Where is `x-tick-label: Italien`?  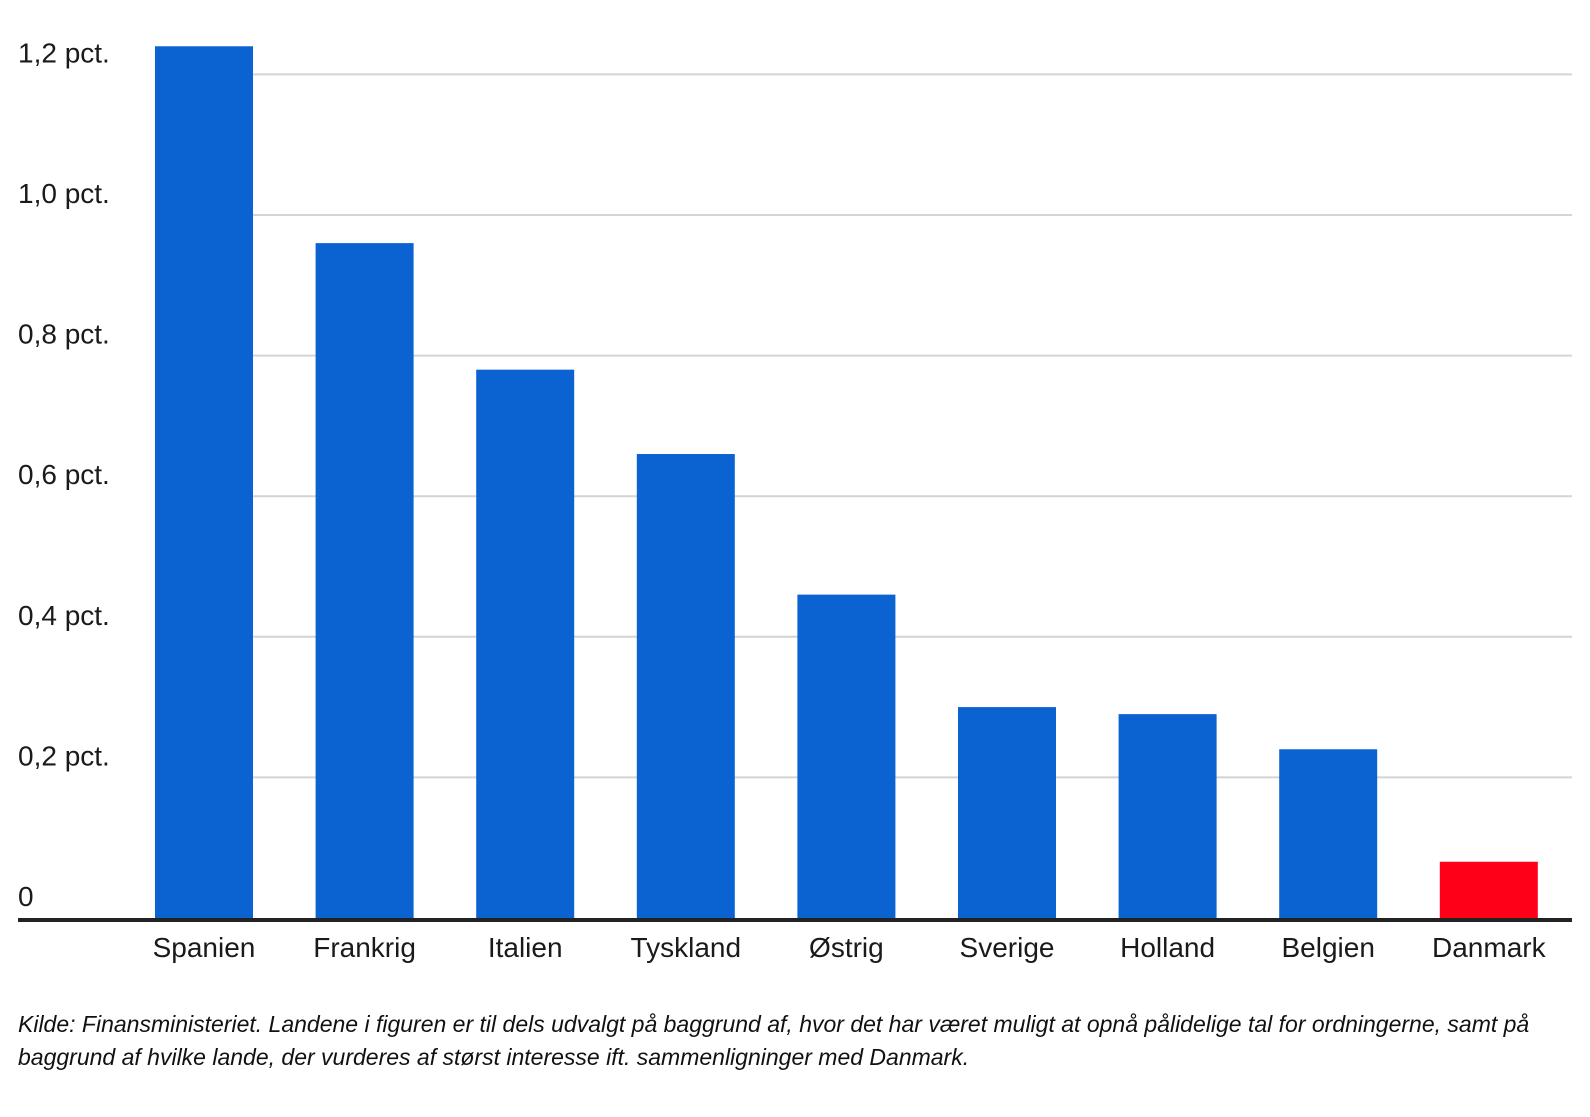
x-tick-label: Italien is located at coordinates (525, 947).